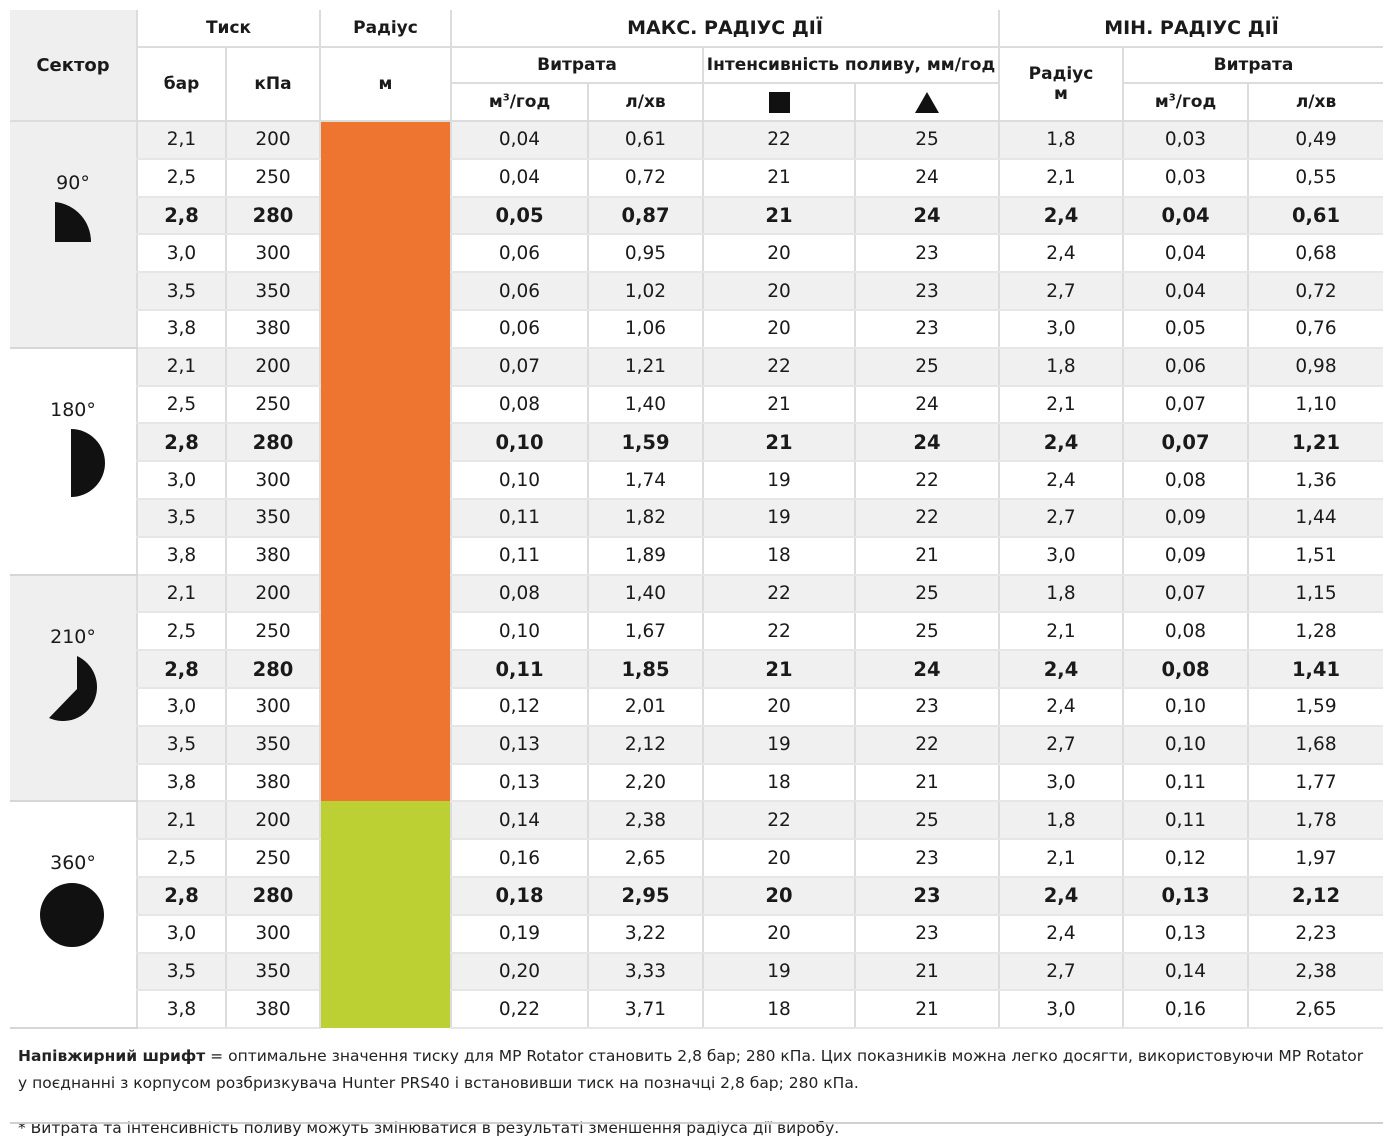 Image resolution: width=1393 pixels, height=1142 pixels. What do you see at coordinates (645, 632) in the screenshot?
I see `cell-flow-l-min: 1,67` at bounding box center [645, 632].